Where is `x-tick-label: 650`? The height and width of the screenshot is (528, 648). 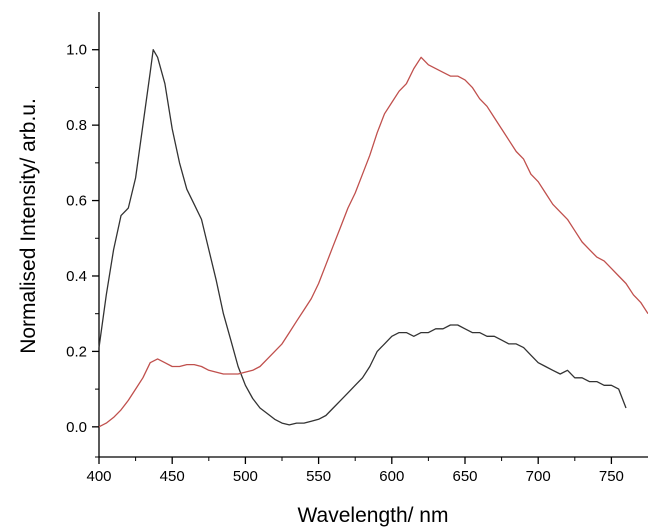
x-tick-label: 650 is located at coordinates (464, 476).